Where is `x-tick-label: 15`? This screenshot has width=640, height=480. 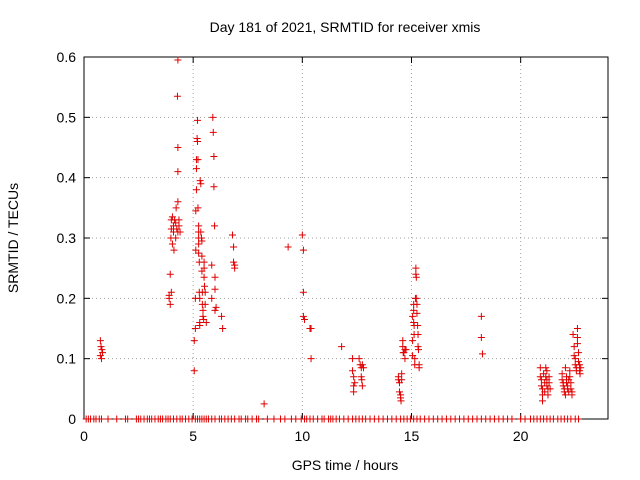 x-tick-label: 15 is located at coordinates (412, 436).